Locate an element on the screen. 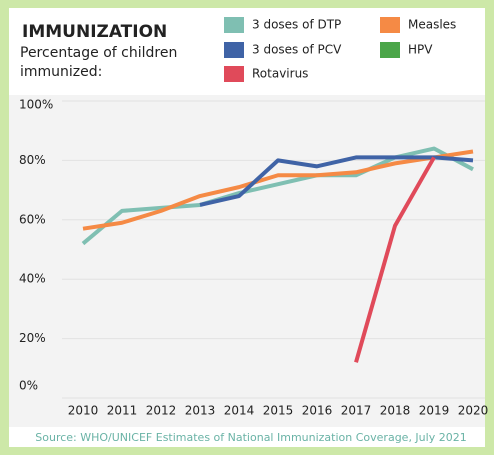  legend-label: 3 doses of DTP is located at coordinates (296, 25).